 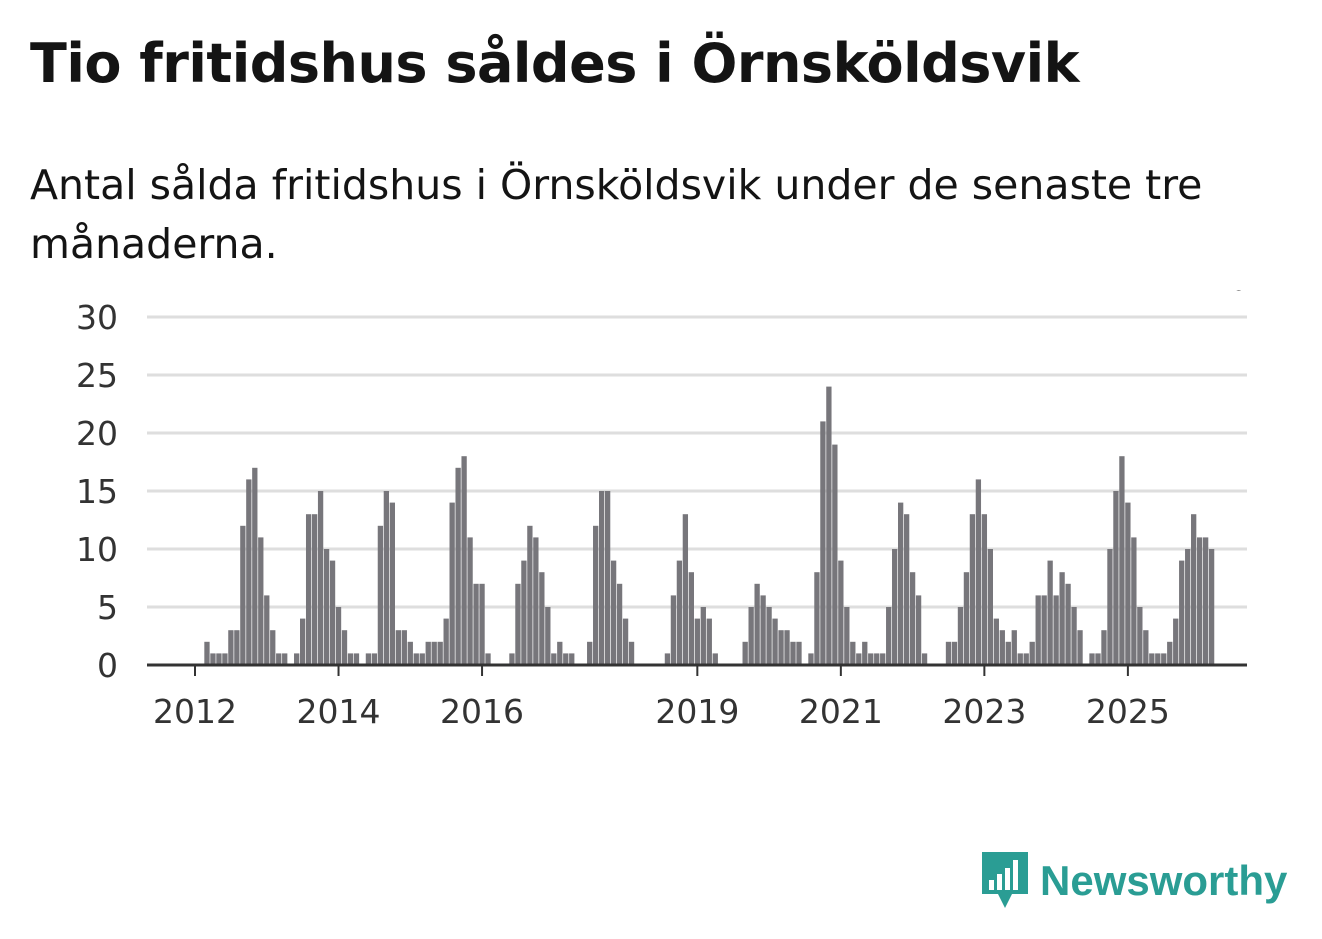 I want to click on x-tick-label: 2019, so click(x=697, y=711).